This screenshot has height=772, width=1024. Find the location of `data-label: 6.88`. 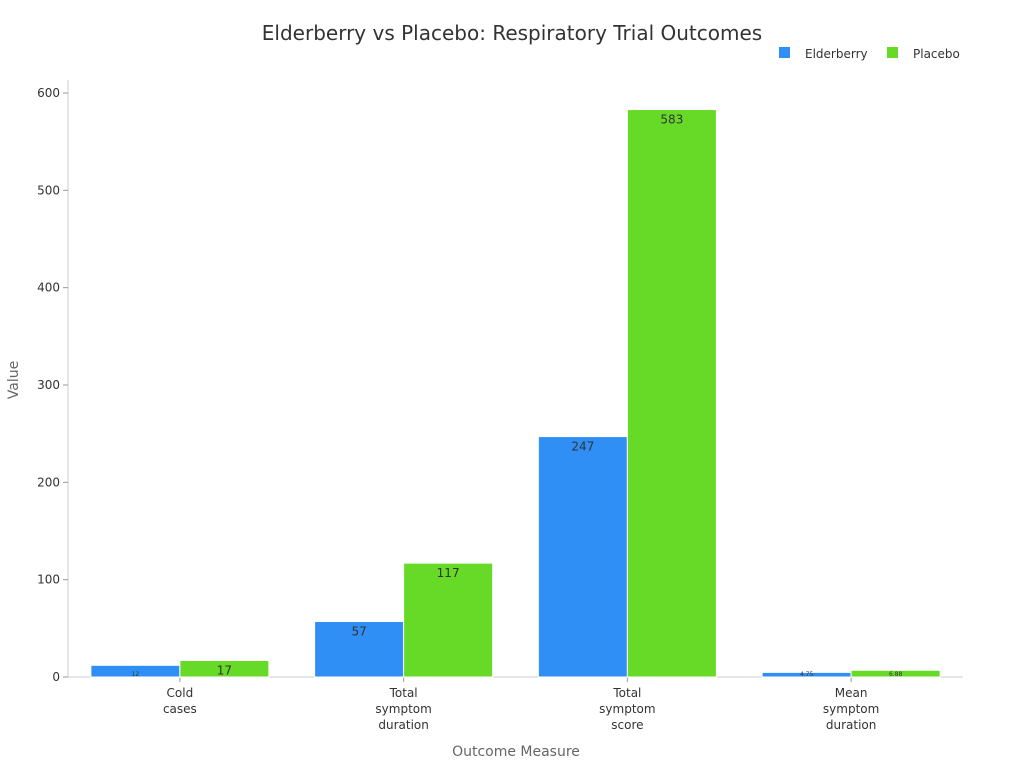

data-label: 6.88 is located at coordinates (896, 674).